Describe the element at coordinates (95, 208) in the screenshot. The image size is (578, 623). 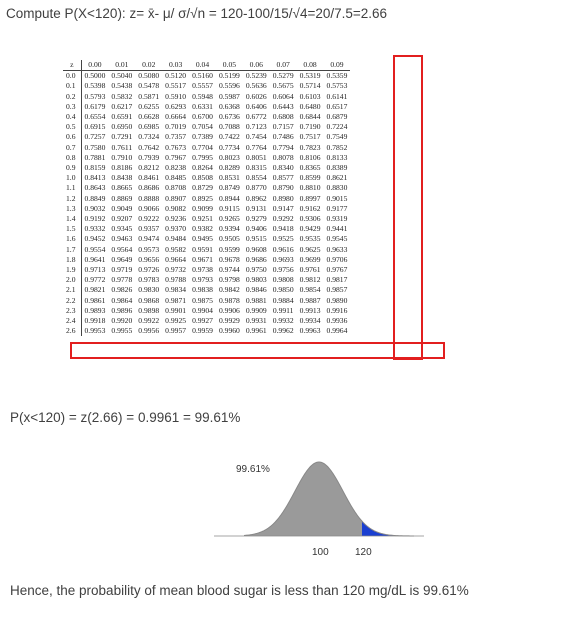
I see `probability-cell: 0.9032` at that location.